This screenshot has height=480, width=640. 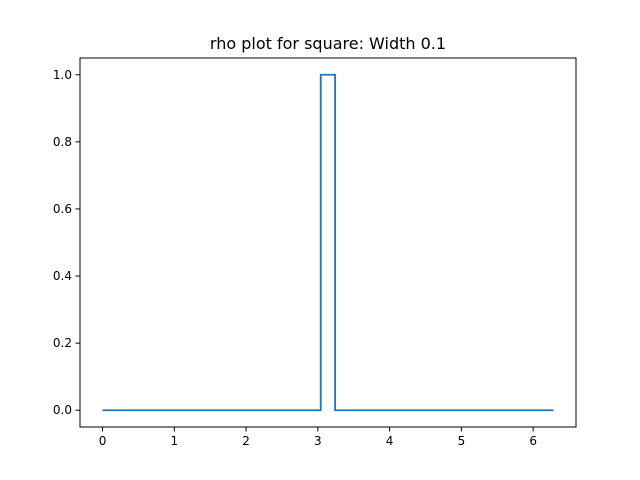 What do you see at coordinates (103, 441) in the screenshot?
I see `x-tick-label: 0` at bounding box center [103, 441].